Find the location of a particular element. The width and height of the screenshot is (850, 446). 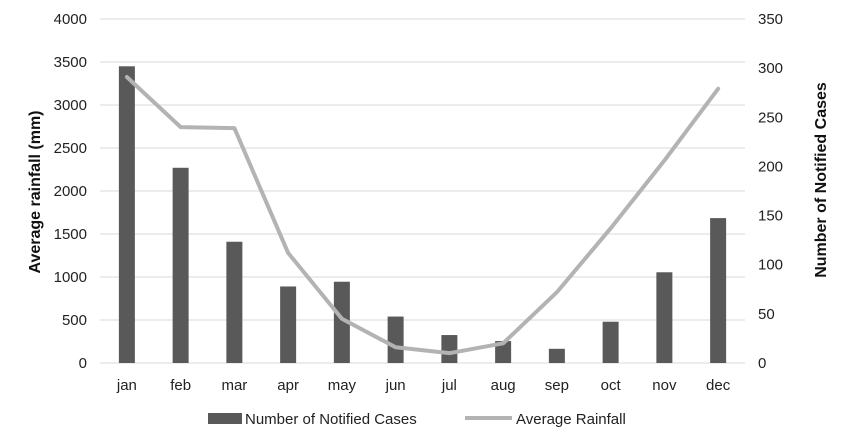

x-axis: jan feb mar apr may jun jul aug sep oct nov dec is located at coordinates (423, 385).